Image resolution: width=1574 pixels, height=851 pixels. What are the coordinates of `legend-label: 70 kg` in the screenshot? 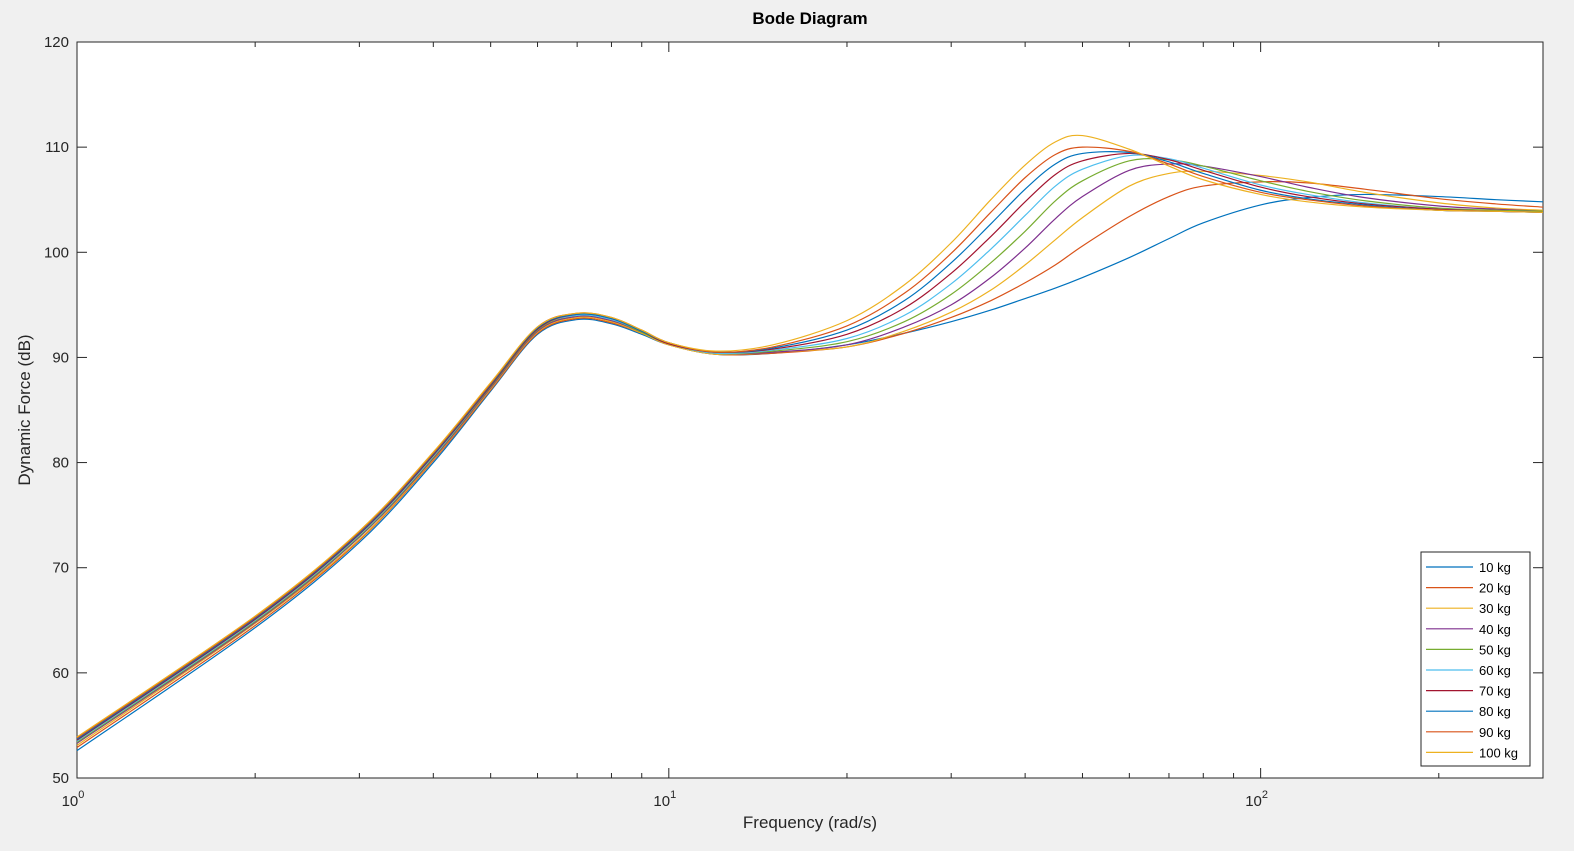 It's located at (1495, 691).